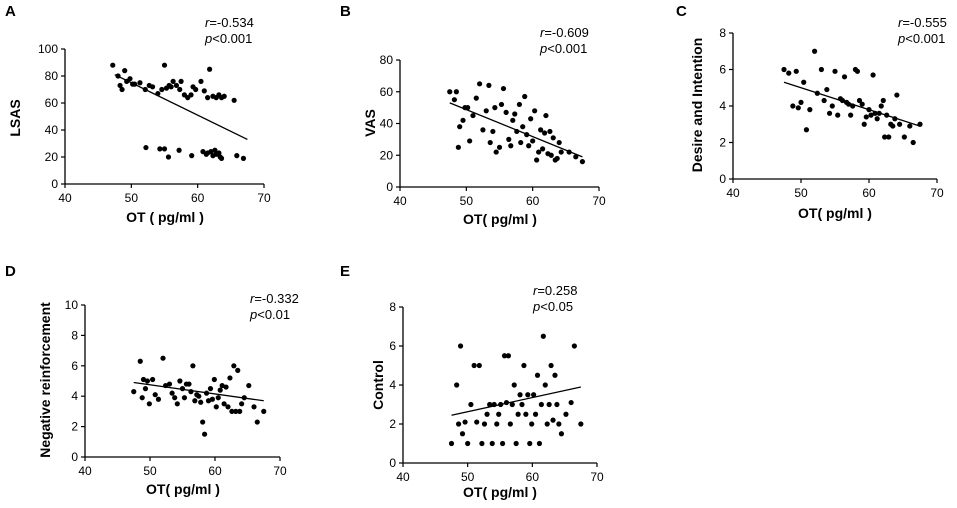 This screenshot has height=508, width=957. Describe the element at coordinates (276, 298) in the screenshot. I see `r-value: =-0.332` at that location.